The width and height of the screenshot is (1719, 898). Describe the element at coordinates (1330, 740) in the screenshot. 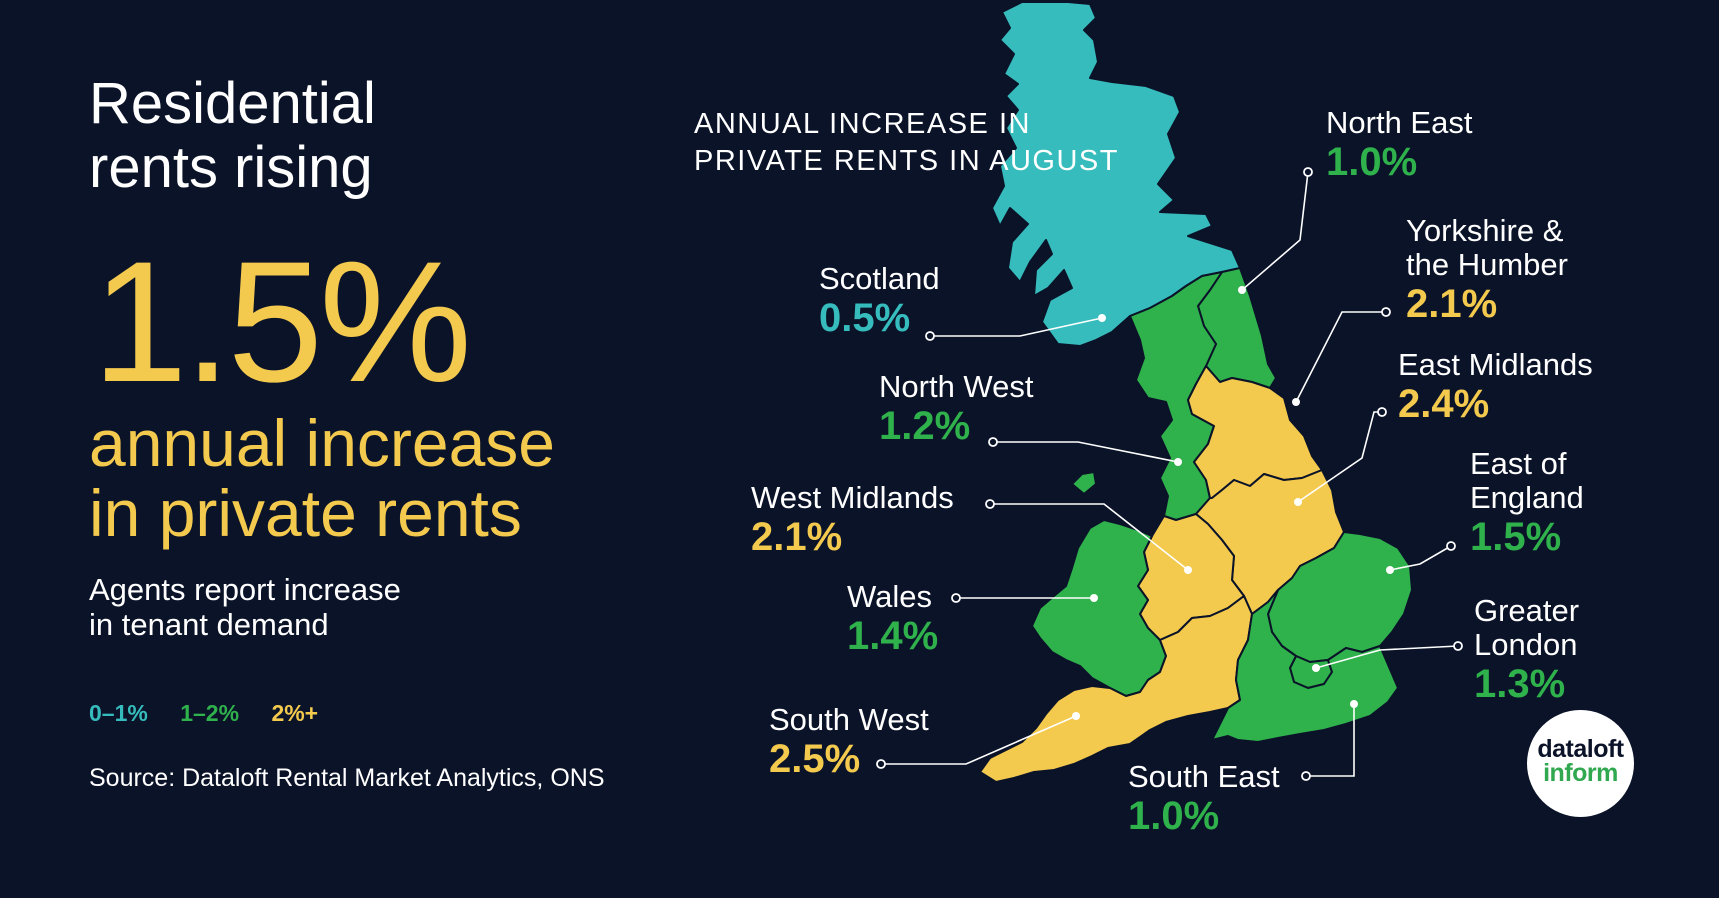

I see `leader-line-south-east` at that location.